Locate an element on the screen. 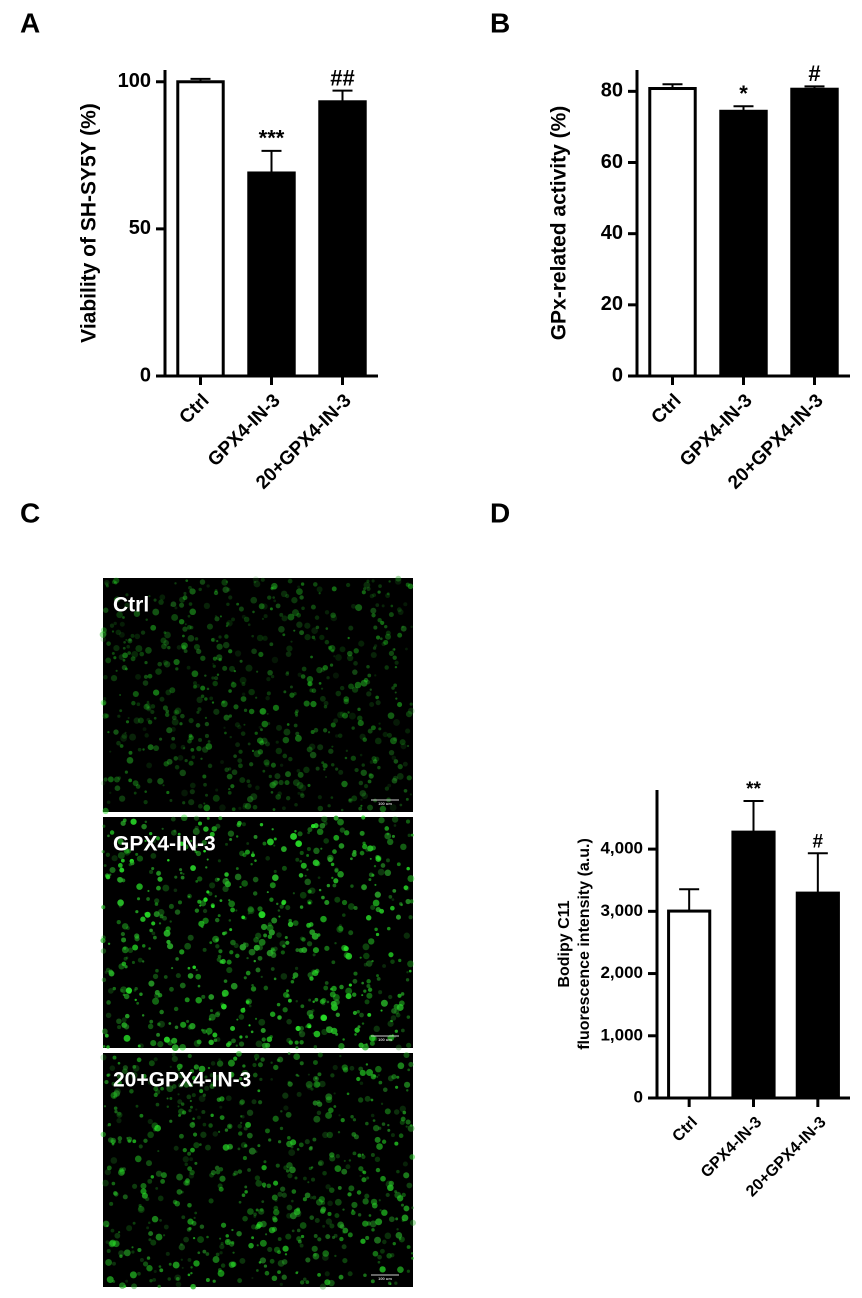 The width and height of the screenshot is (862, 1298). y-tick-label: 1,000 is located at coordinates (621, 1034).